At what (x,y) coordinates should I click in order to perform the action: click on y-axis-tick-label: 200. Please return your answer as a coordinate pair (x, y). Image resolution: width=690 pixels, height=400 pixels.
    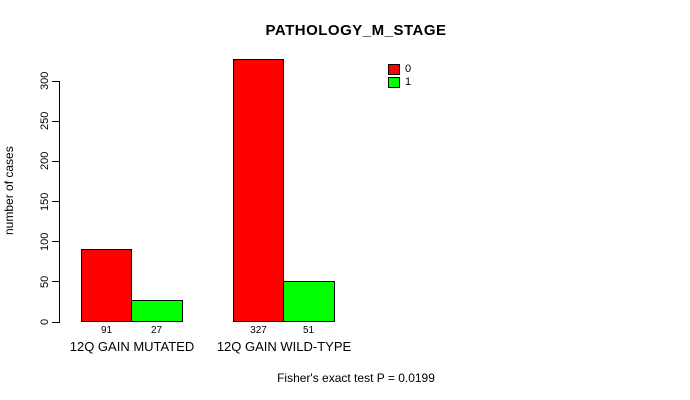
    Looking at the image, I should click on (45, 161).